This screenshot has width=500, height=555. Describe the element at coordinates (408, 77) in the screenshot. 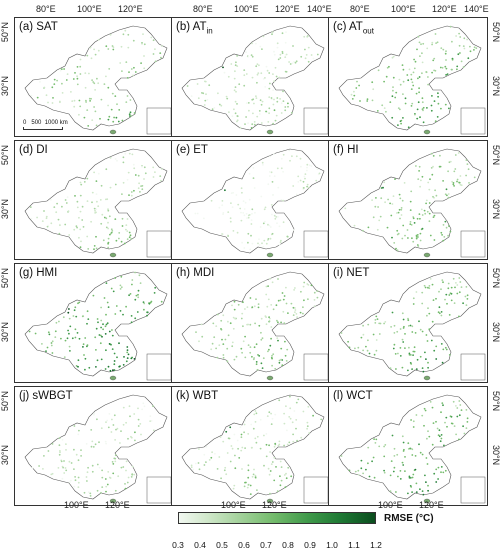

I see `map-panel-c: (c) ATout` at that location.